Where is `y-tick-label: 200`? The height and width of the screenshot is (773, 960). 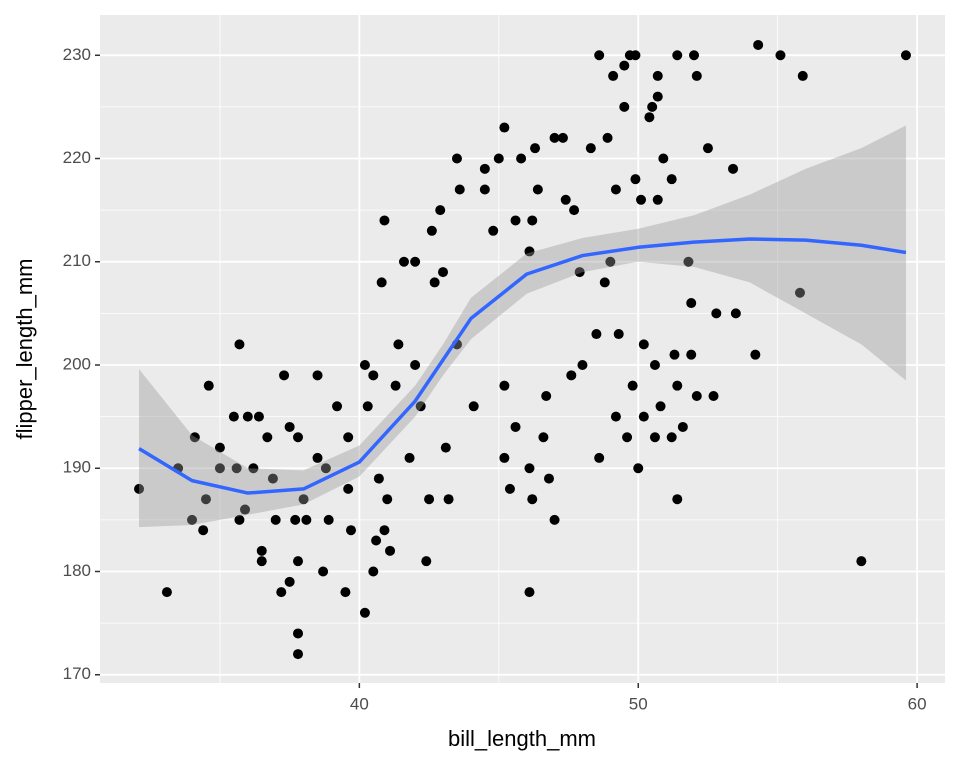
y-tick-label: 200 is located at coordinates (77, 363).